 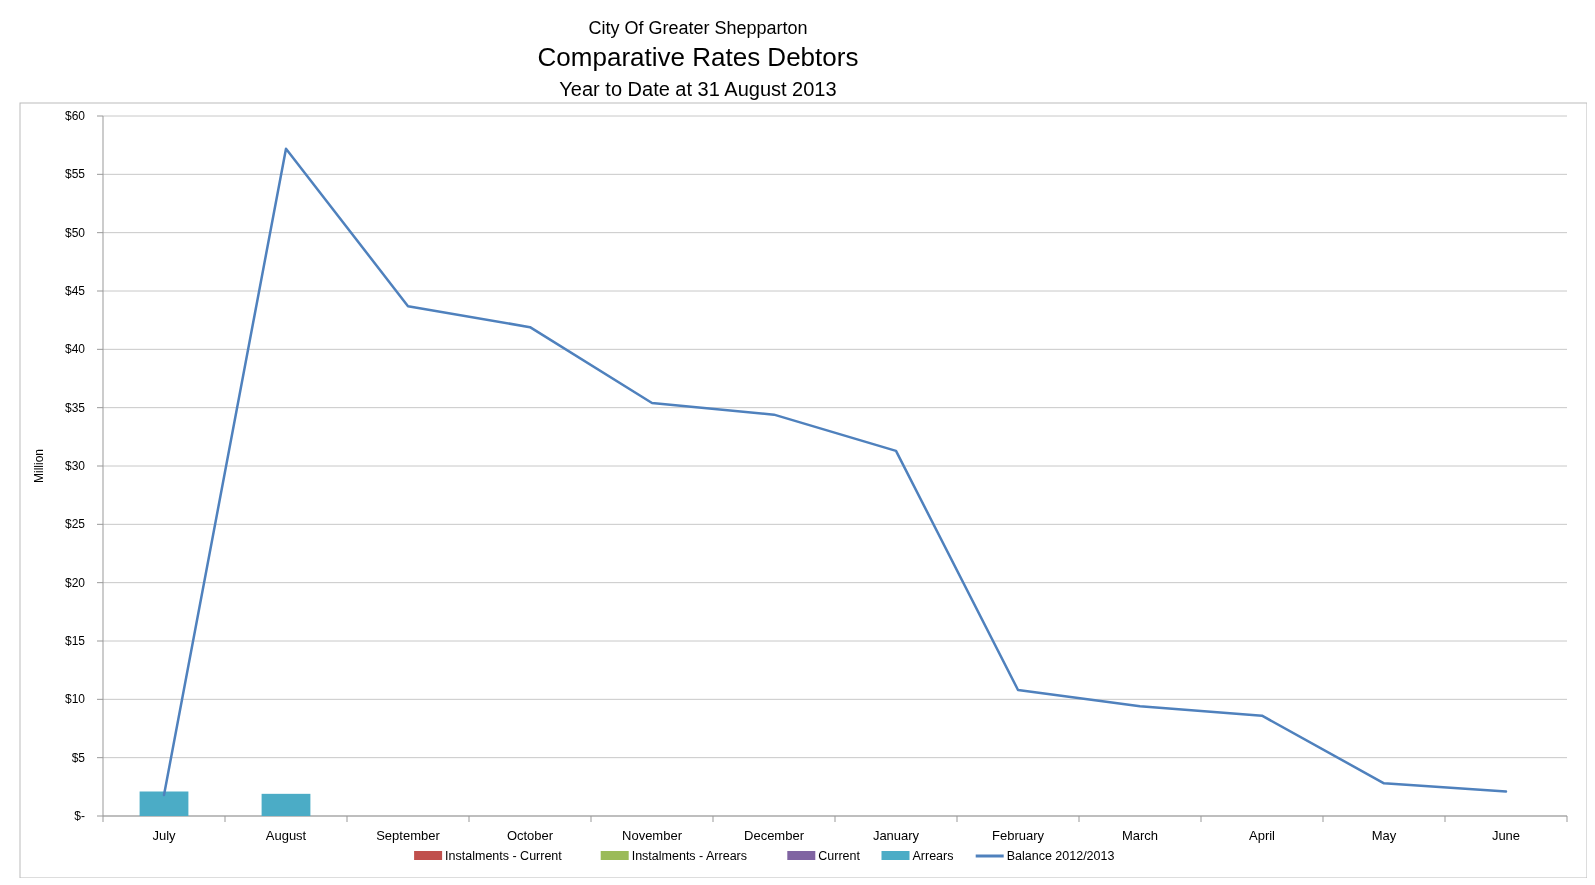 What do you see at coordinates (79, 816) in the screenshot?
I see `y-tick-label: $-` at bounding box center [79, 816].